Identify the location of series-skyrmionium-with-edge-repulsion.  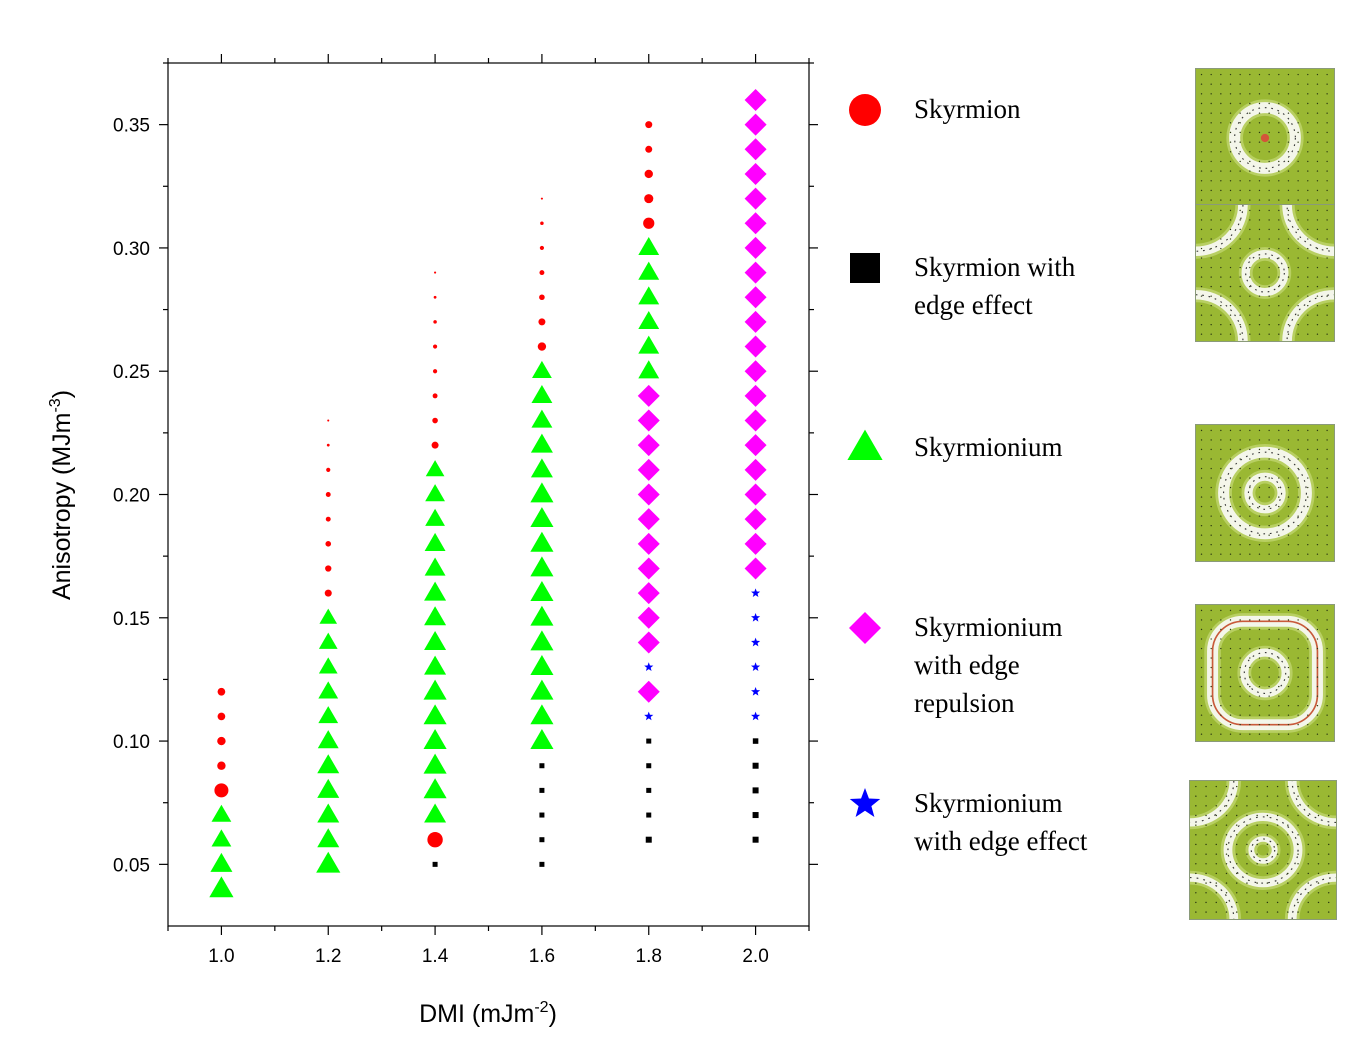
(702, 395).